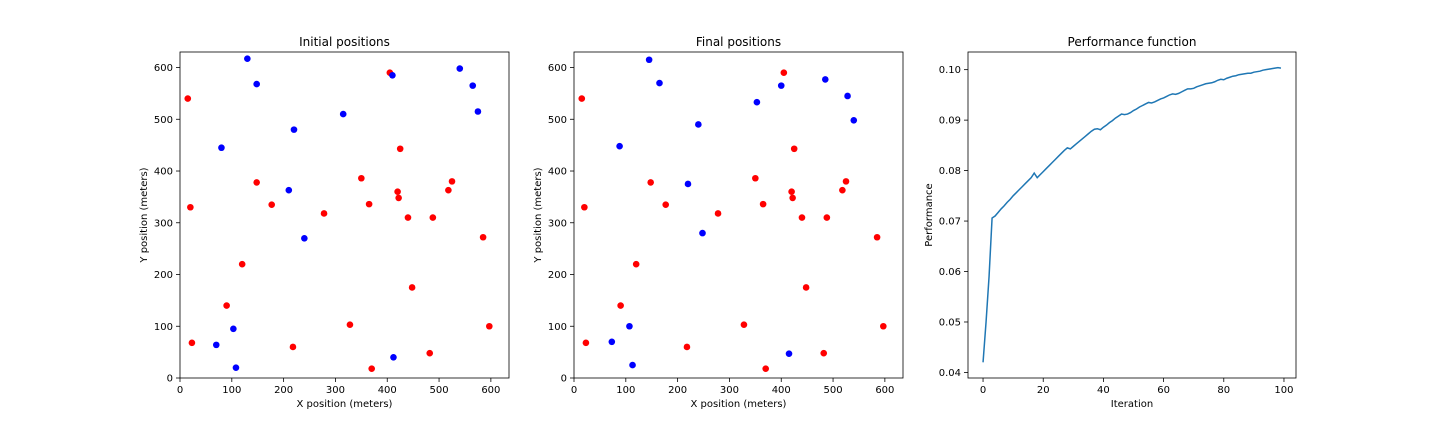 The image size is (1440, 432). Describe the element at coordinates (557, 223) in the screenshot. I see `y-tick-label: 300` at that location.